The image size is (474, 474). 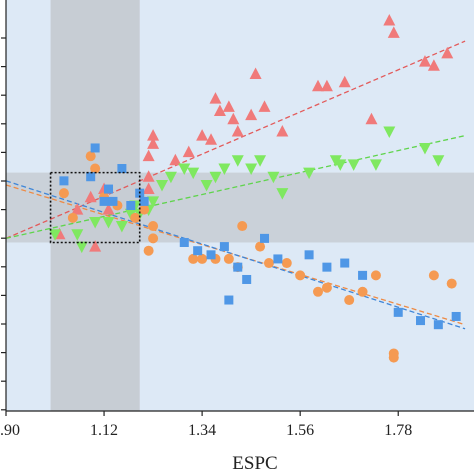 What do you see at coordinates (240, 207) in the screenshot?
I see `horizontal-shaded-band` at bounding box center [240, 207].